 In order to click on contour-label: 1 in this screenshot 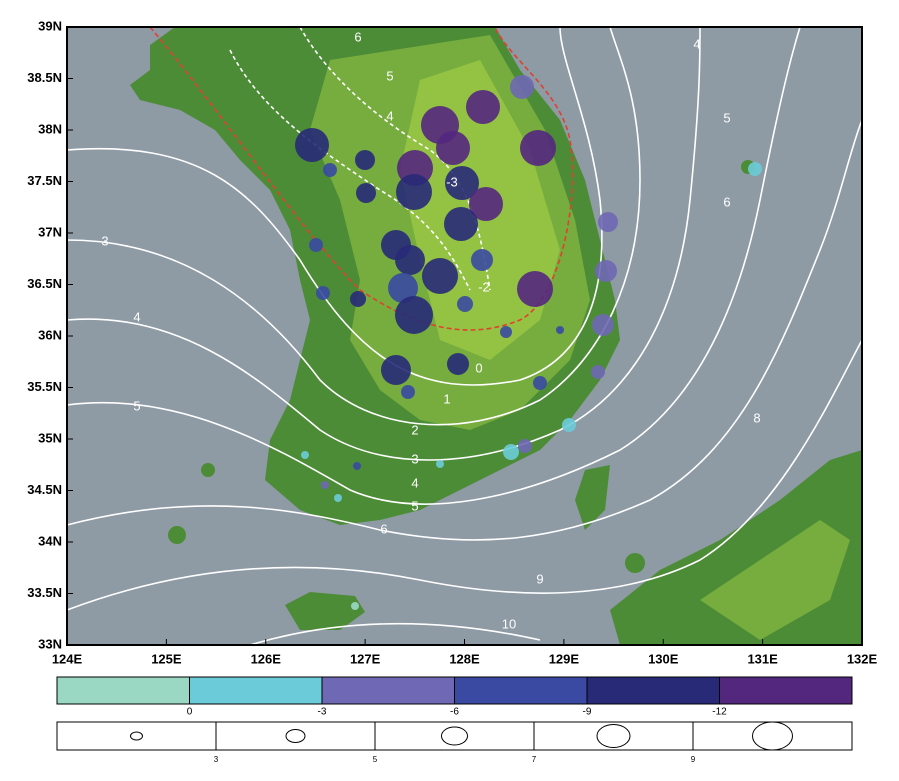, I will do `click(446, 398)`.